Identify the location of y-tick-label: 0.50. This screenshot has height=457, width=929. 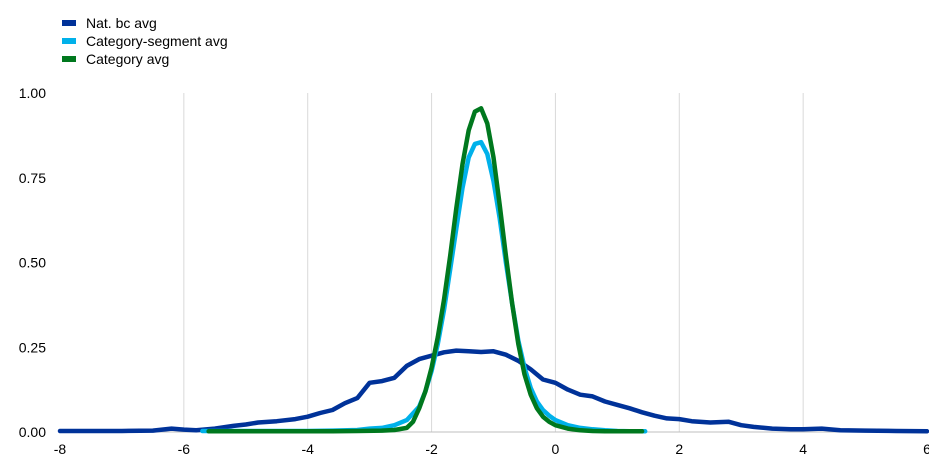
(32, 263).